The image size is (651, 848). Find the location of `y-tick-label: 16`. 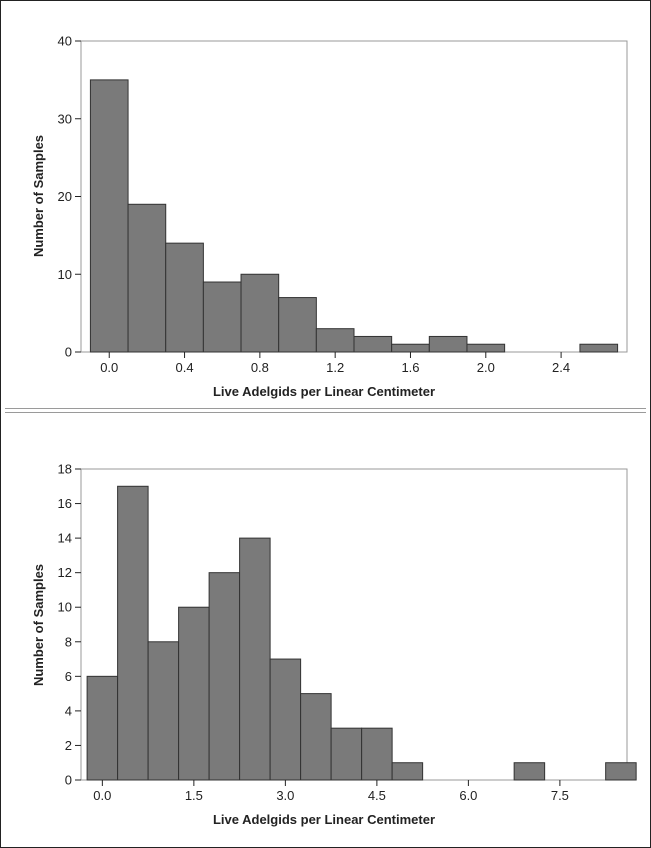

y-tick-label: 16 is located at coordinates (65, 503).